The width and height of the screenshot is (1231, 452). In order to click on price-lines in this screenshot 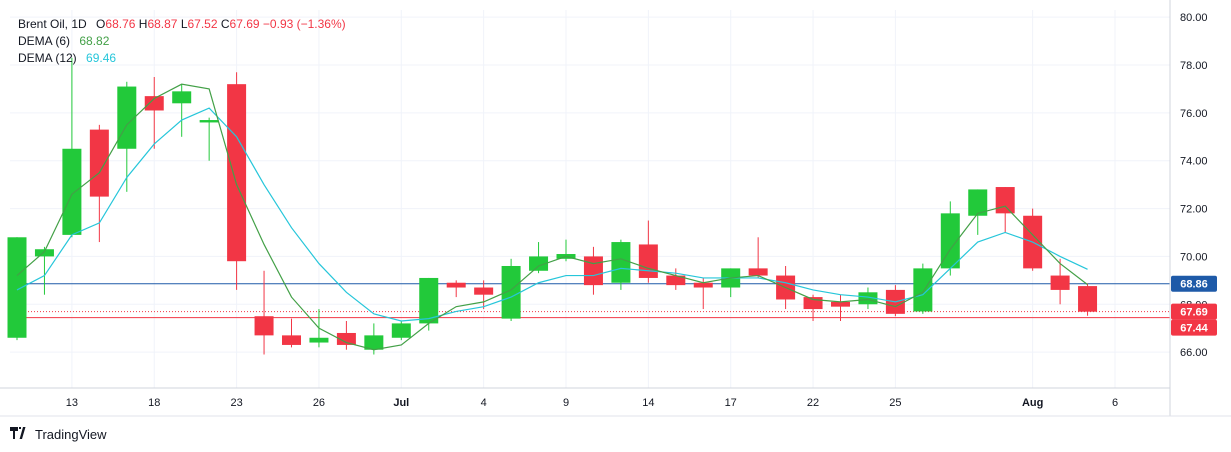, I will do `click(590, 301)`.